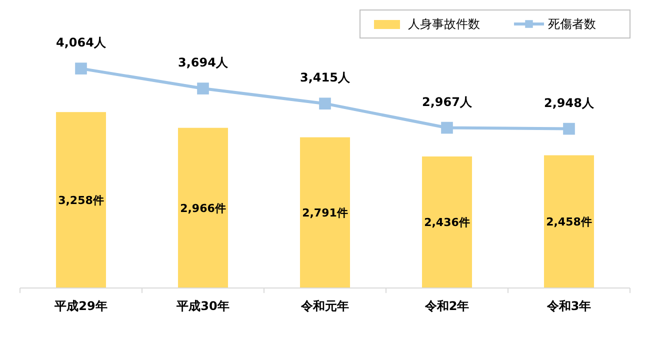 Image resolution: width=650 pixels, height=340 pixels. Describe the element at coordinates (447, 101) in the screenshot. I see `data-label: 2,967人` at that location.